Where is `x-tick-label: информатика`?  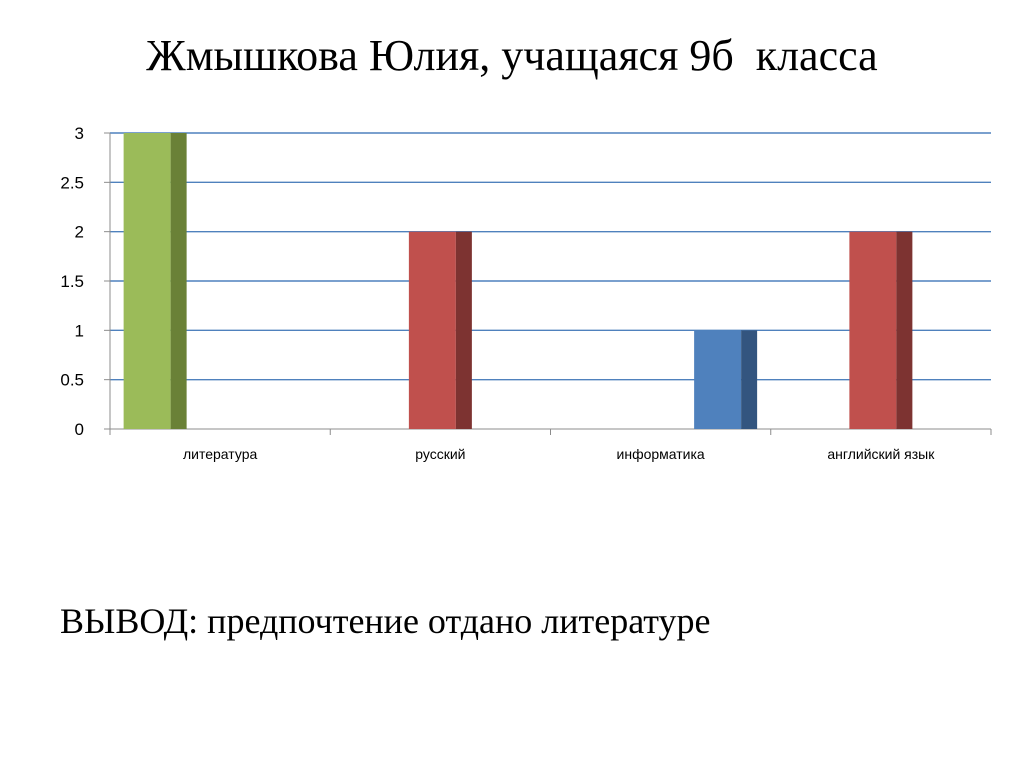 x-tick-label: информатика is located at coordinates (661, 454).